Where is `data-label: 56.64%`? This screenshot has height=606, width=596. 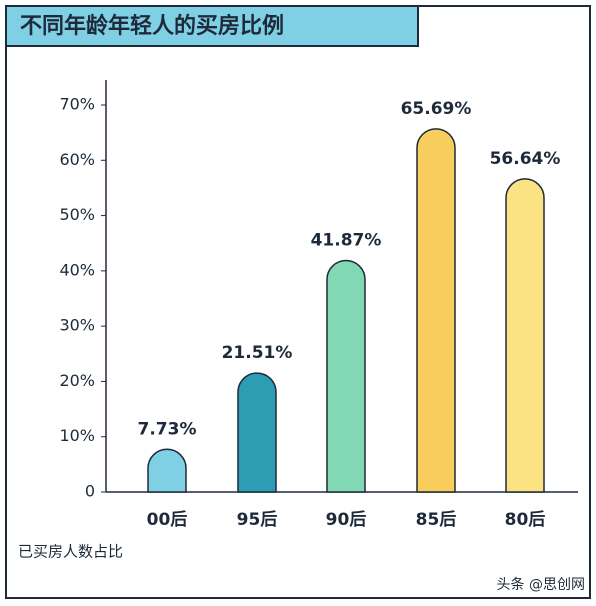 data-label: 56.64% is located at coordinates (525, 159).